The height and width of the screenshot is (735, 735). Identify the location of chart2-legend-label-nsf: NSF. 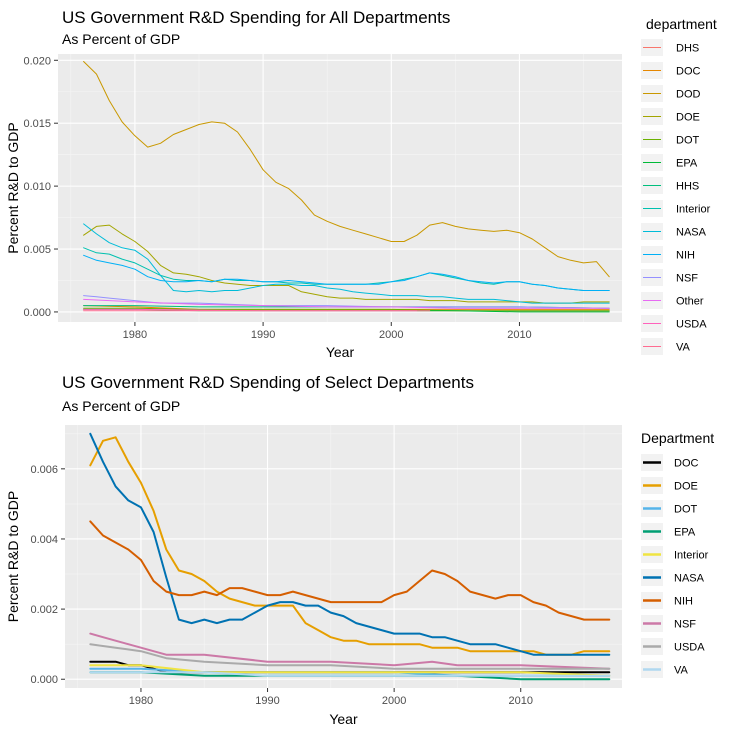
(685, 625).